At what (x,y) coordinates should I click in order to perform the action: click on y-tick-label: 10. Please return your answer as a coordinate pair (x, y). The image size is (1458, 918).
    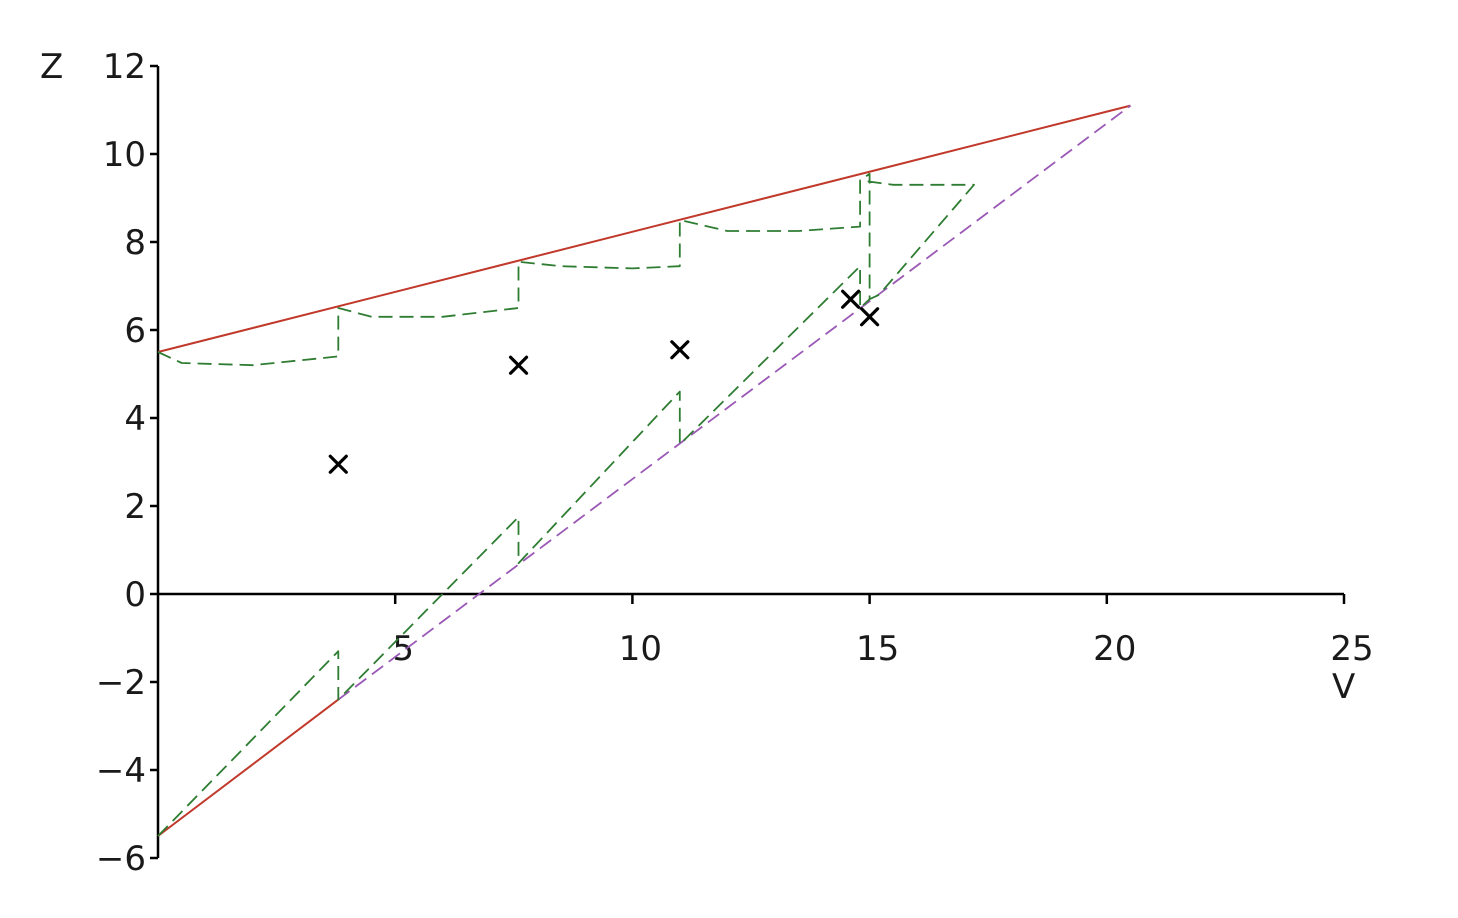
    Looking at the image, I should click on (124, 155).